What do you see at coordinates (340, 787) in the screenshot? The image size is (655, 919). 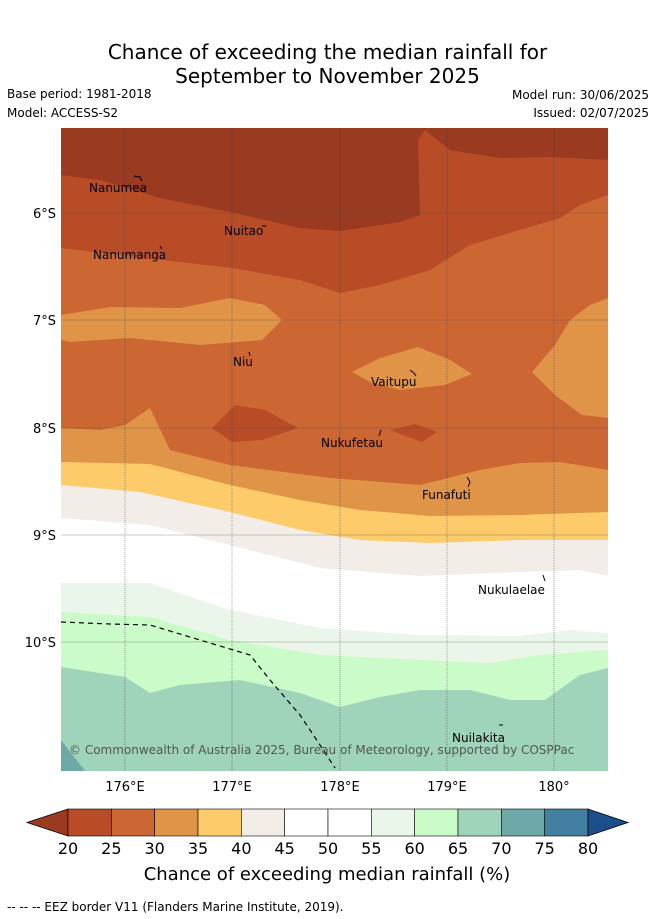 I see `lon-label-178e: 178°E` at bounding box center [340, 787].